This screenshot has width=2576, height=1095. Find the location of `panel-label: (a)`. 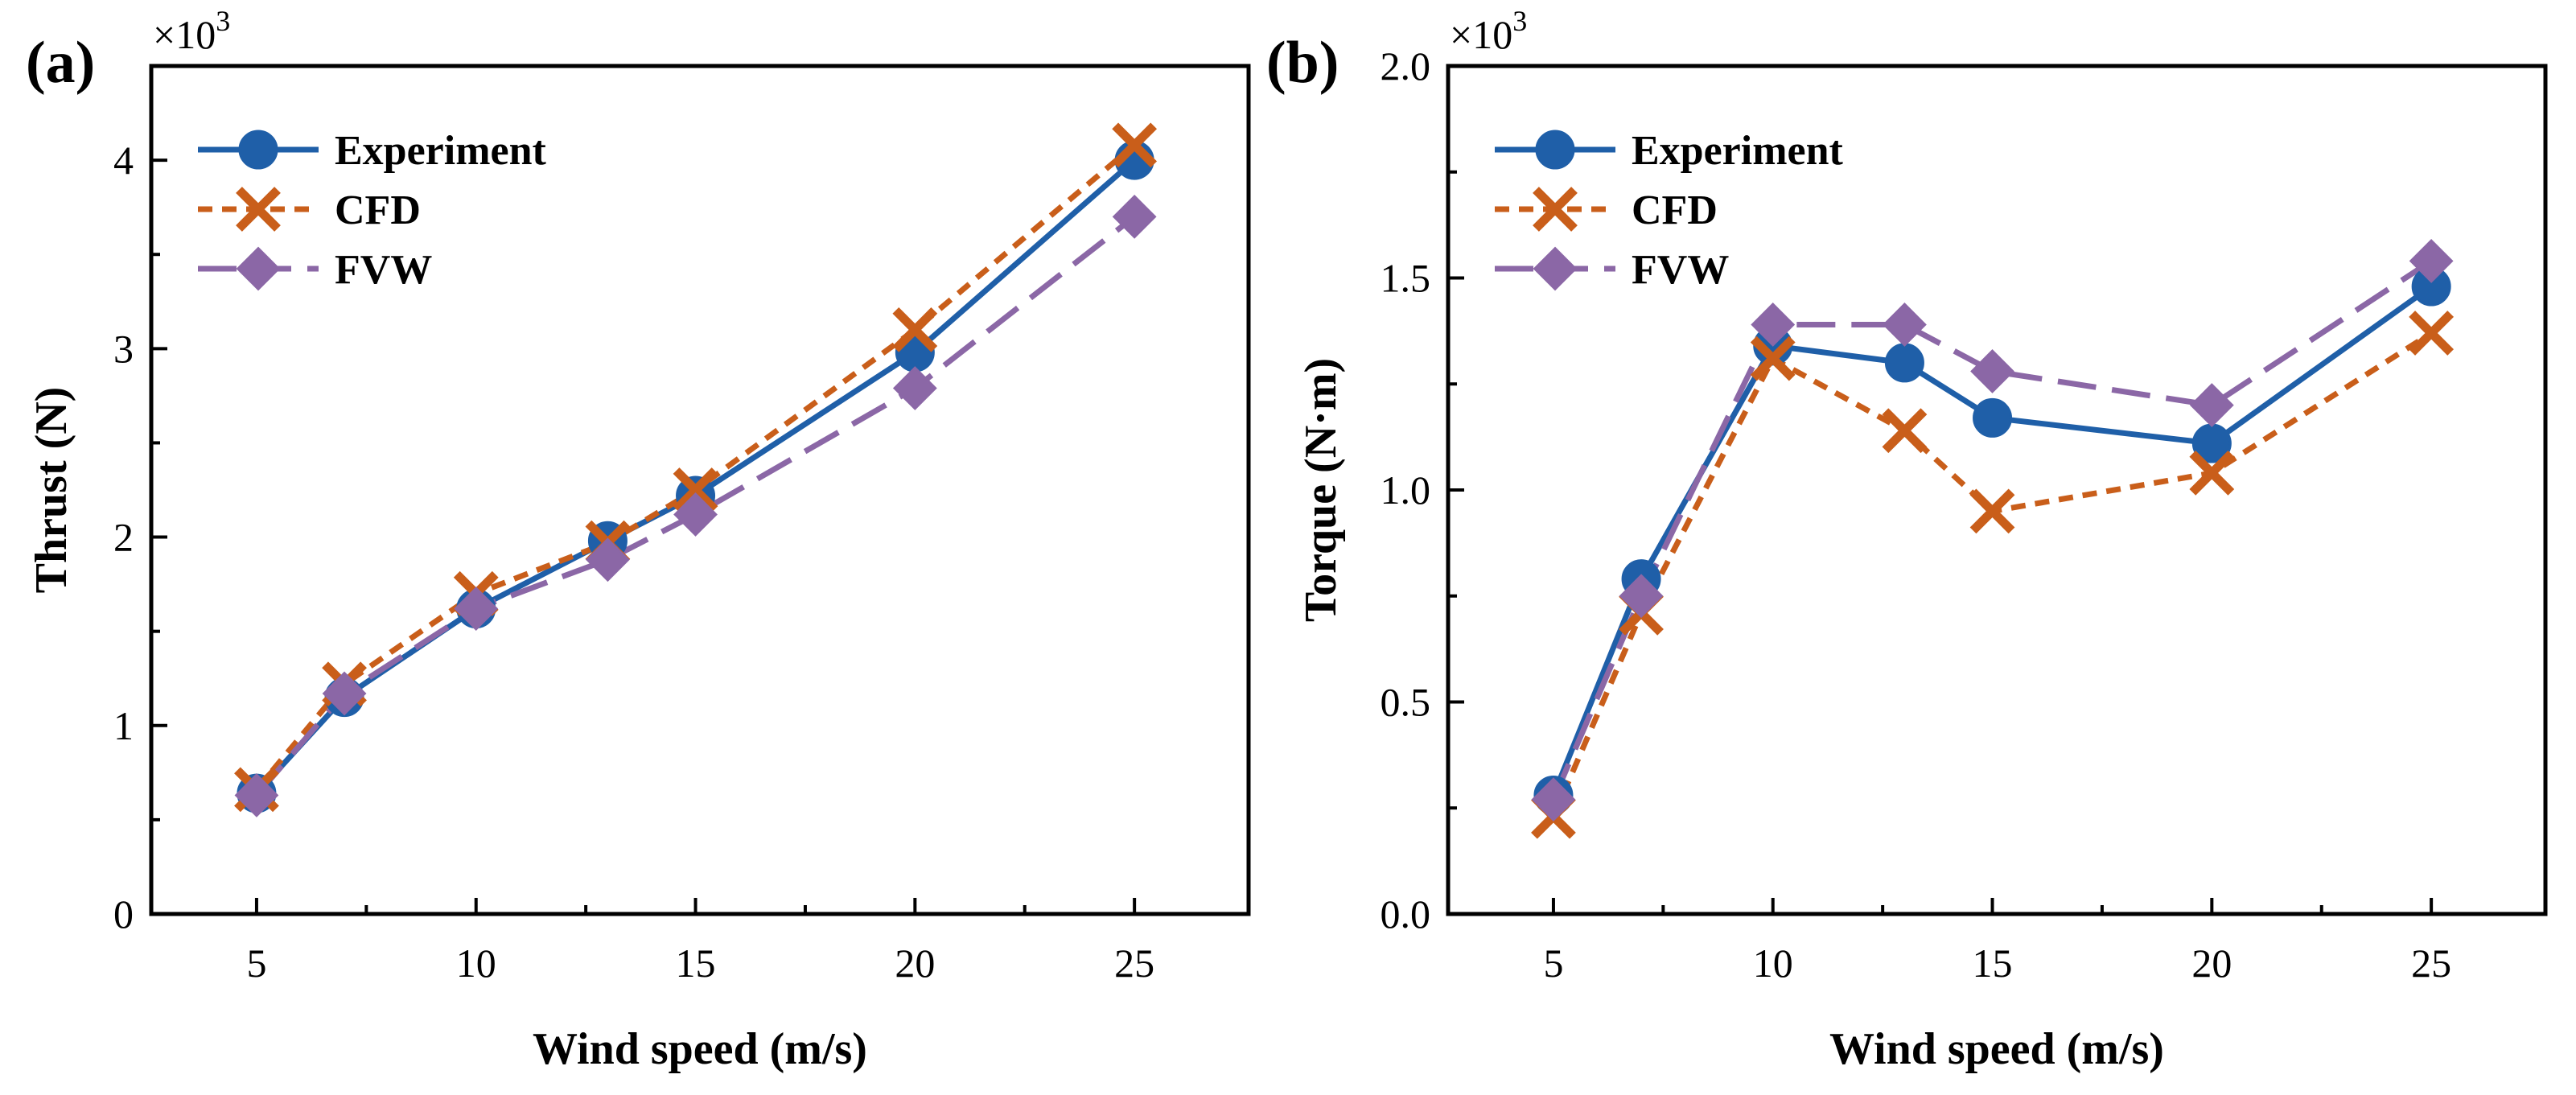

panel-label: (a) is located at coordinates (60, 63).